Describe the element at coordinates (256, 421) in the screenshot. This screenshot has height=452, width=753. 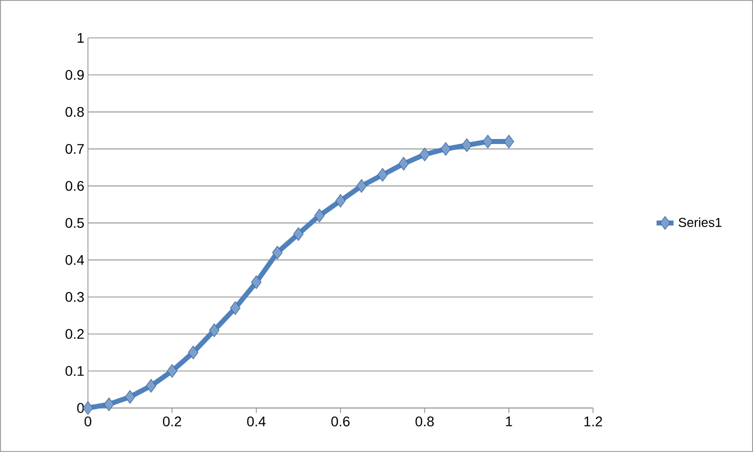
I see `x-tick-label: 0.4` at that location.